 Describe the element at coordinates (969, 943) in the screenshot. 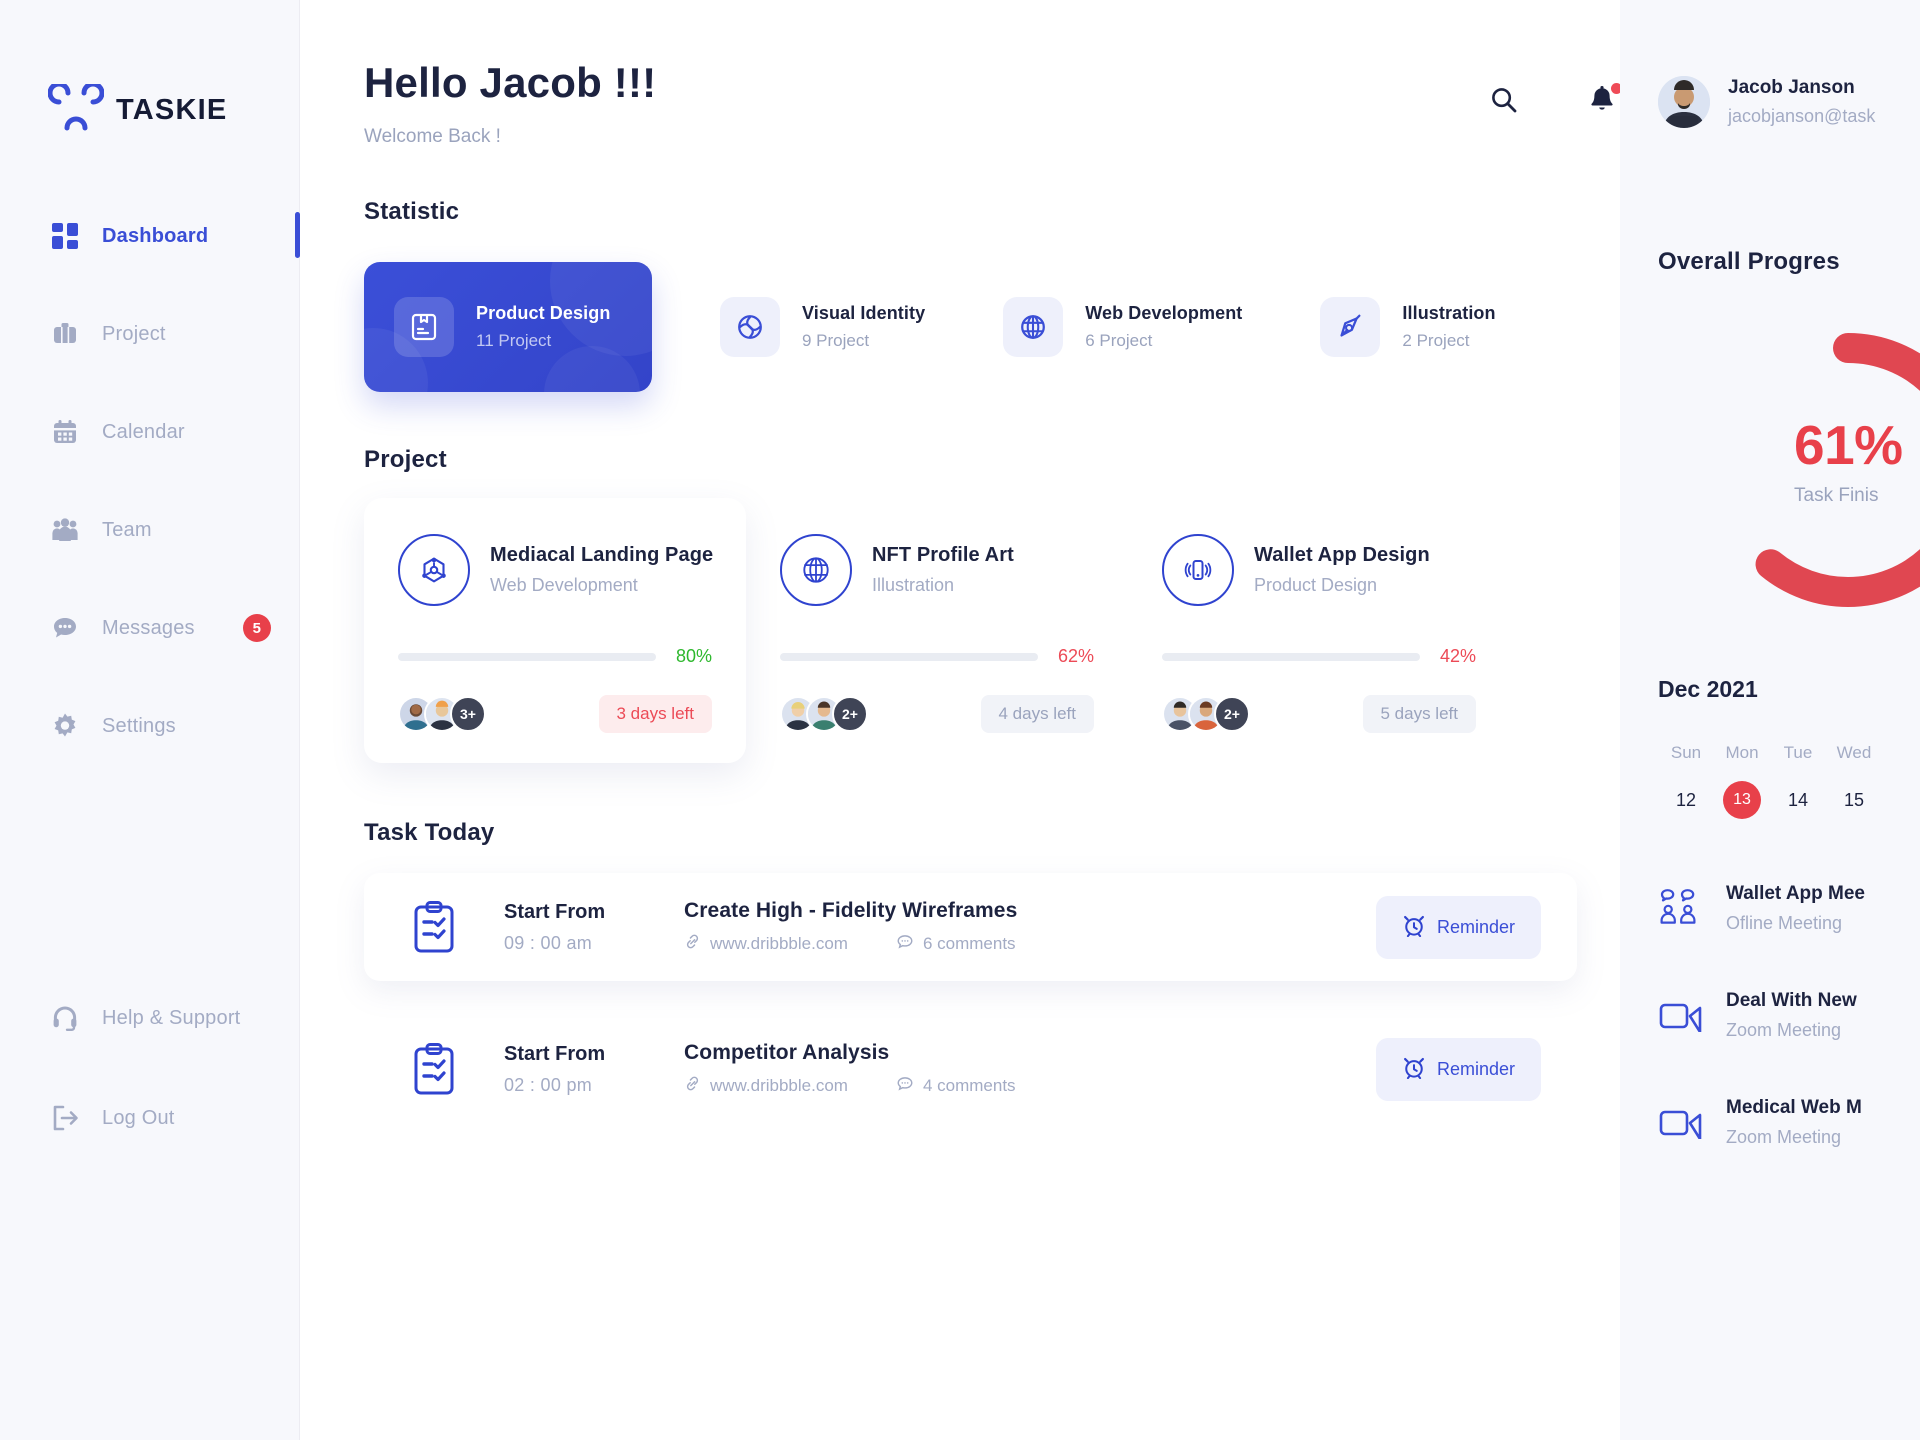

I see `task-comments-text: 6 comments` at that location.